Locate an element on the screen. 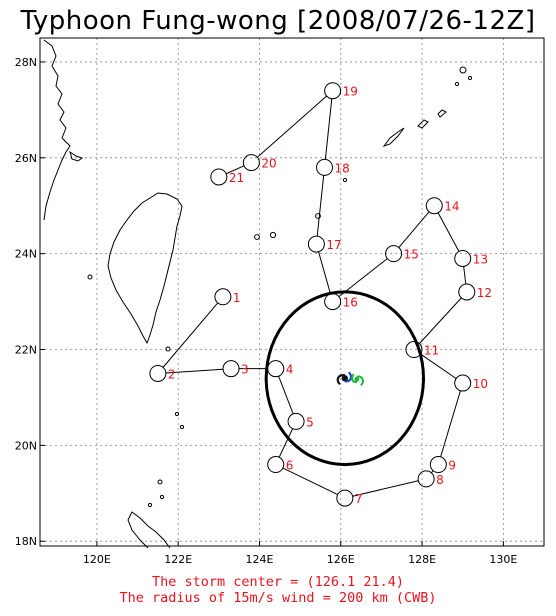 This screenshot has height=616, width=556. track-point-label-7: 7 is located at coordinates (359, 499).